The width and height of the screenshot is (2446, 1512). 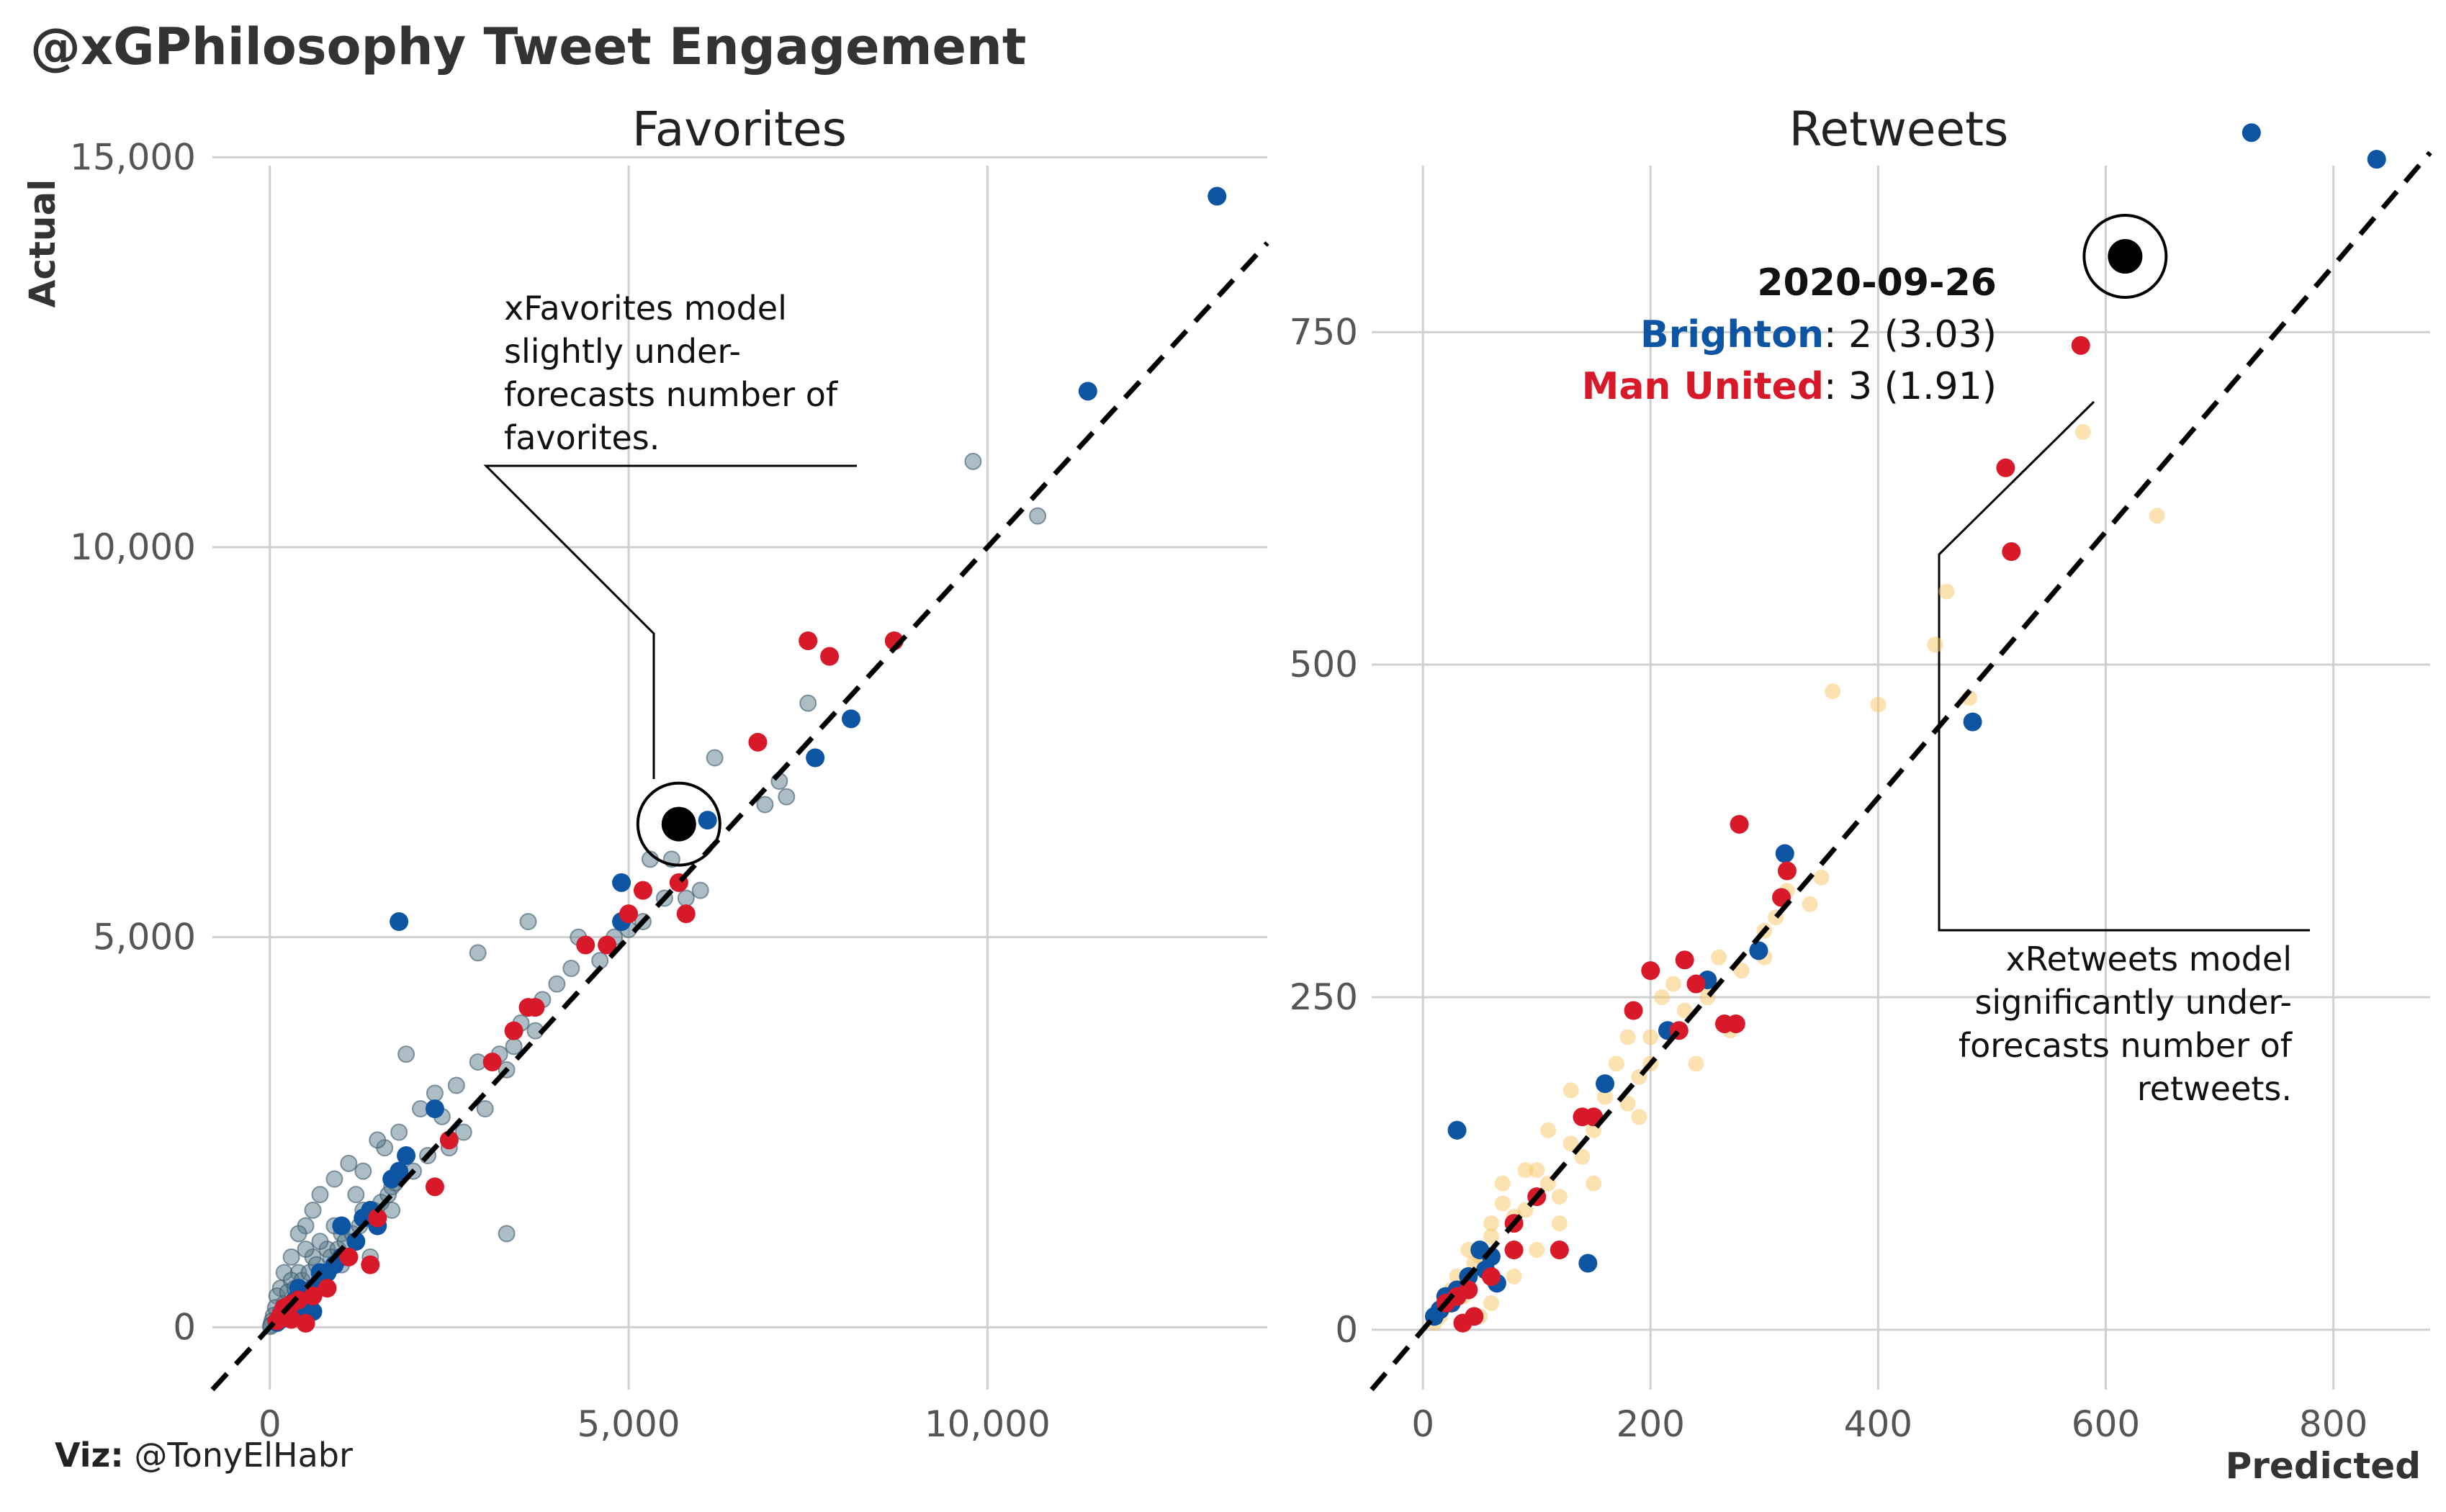 What do you see at coordinates (585, 982) in the screenshot?
I see `series-man-united` at bounding box center [585, 982].